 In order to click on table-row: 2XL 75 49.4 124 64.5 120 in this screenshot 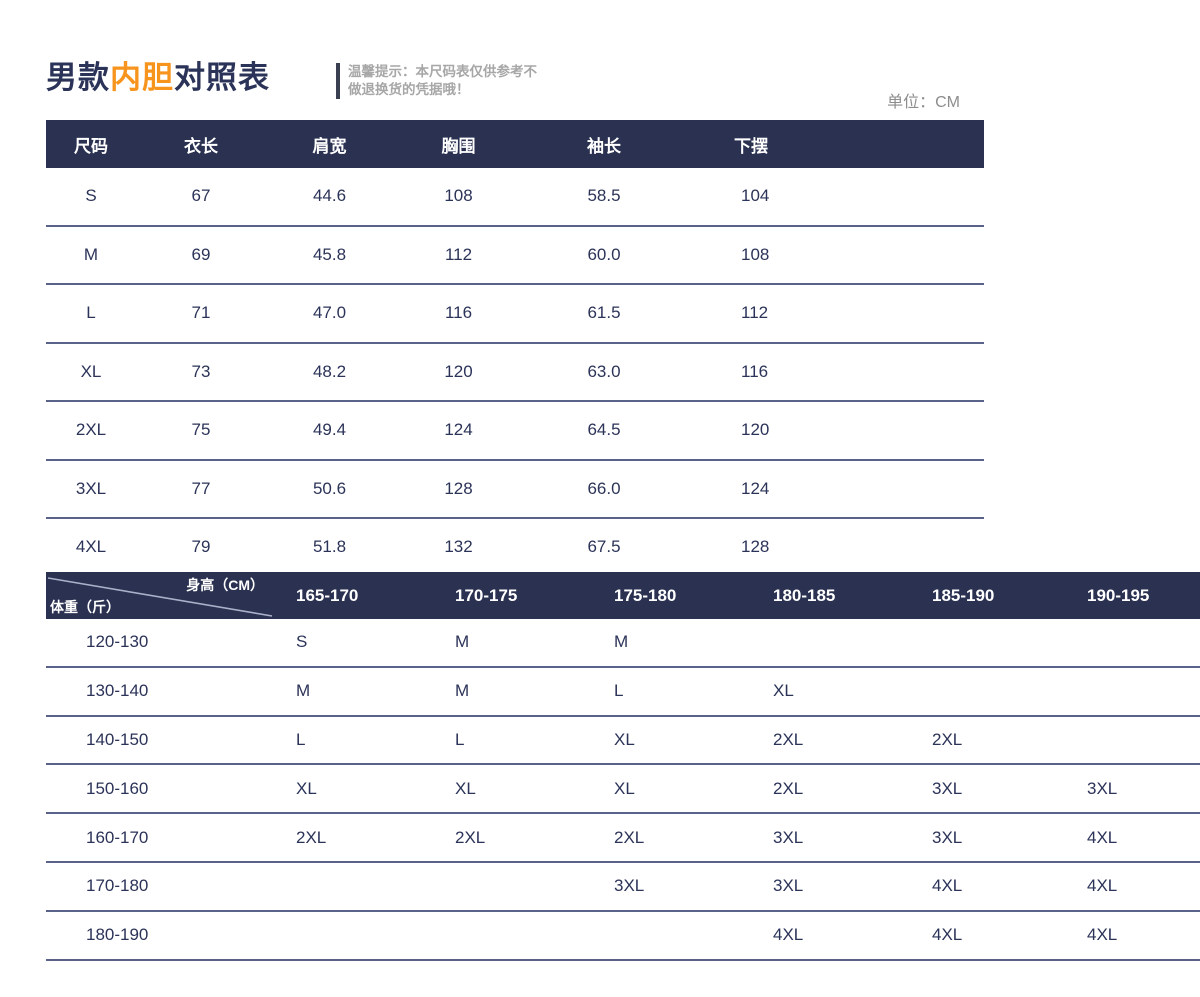, I will do `click(515, 431)`.